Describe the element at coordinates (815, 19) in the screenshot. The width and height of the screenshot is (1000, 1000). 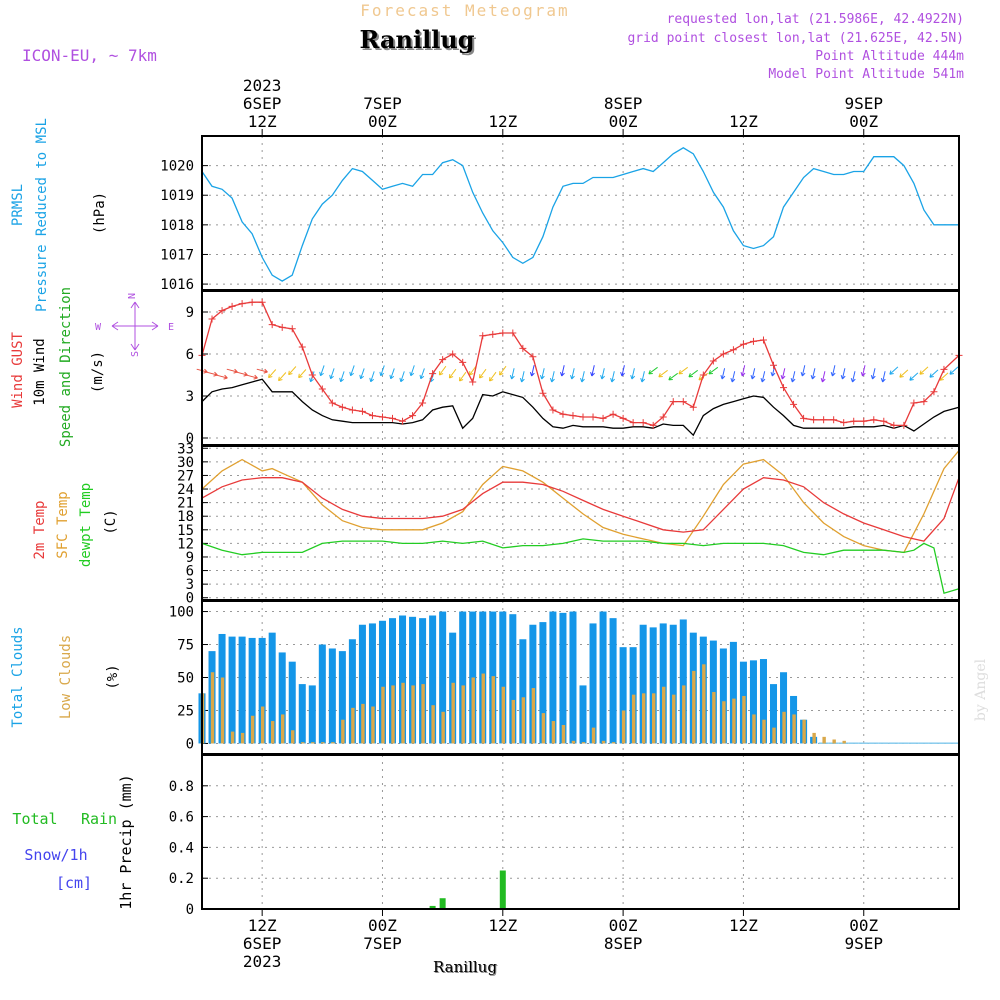
I see `header-requested-point: requested lon,lat (21.5986E, 42.4922N)` at that location.